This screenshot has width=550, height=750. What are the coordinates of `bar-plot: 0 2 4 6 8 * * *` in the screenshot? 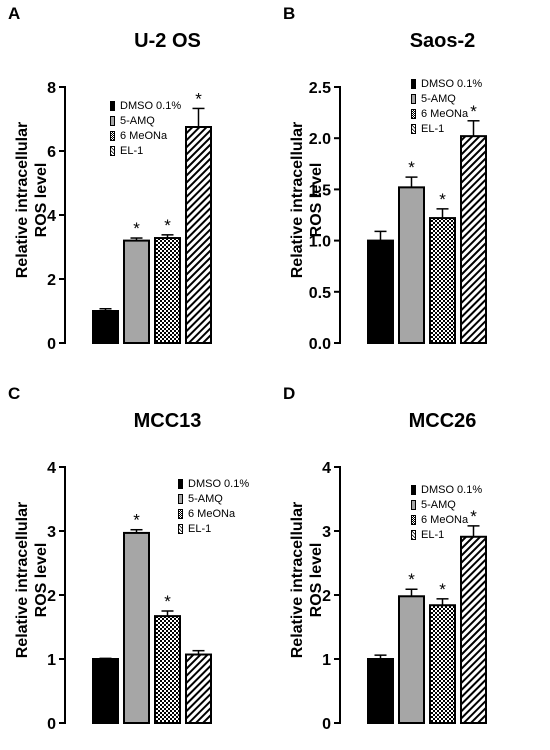 It's located at (129, 216).